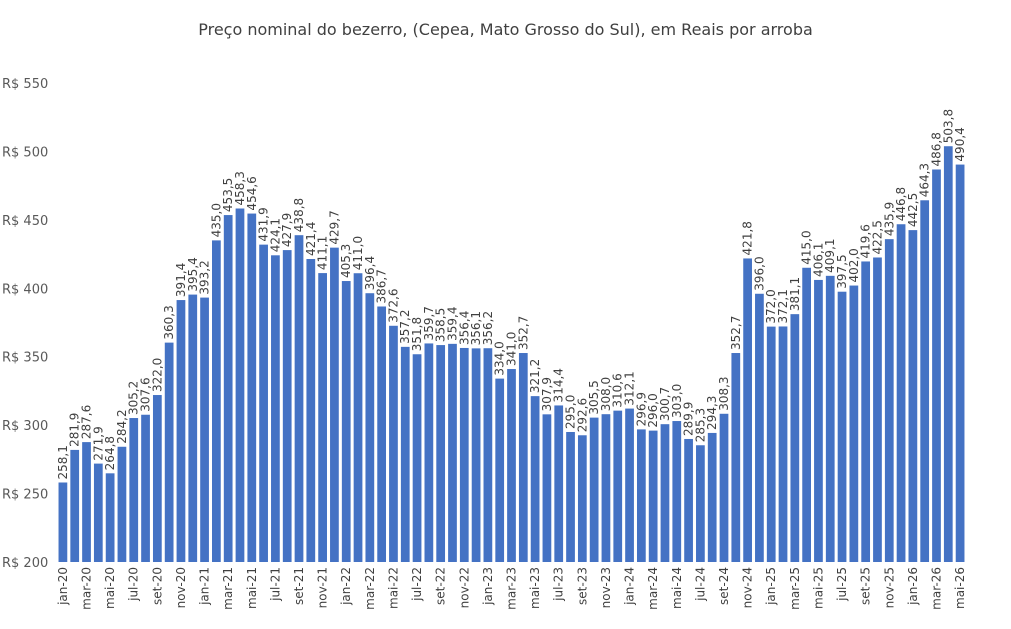  I want to click on x-tick-label: jan-24, so click(630, 586).